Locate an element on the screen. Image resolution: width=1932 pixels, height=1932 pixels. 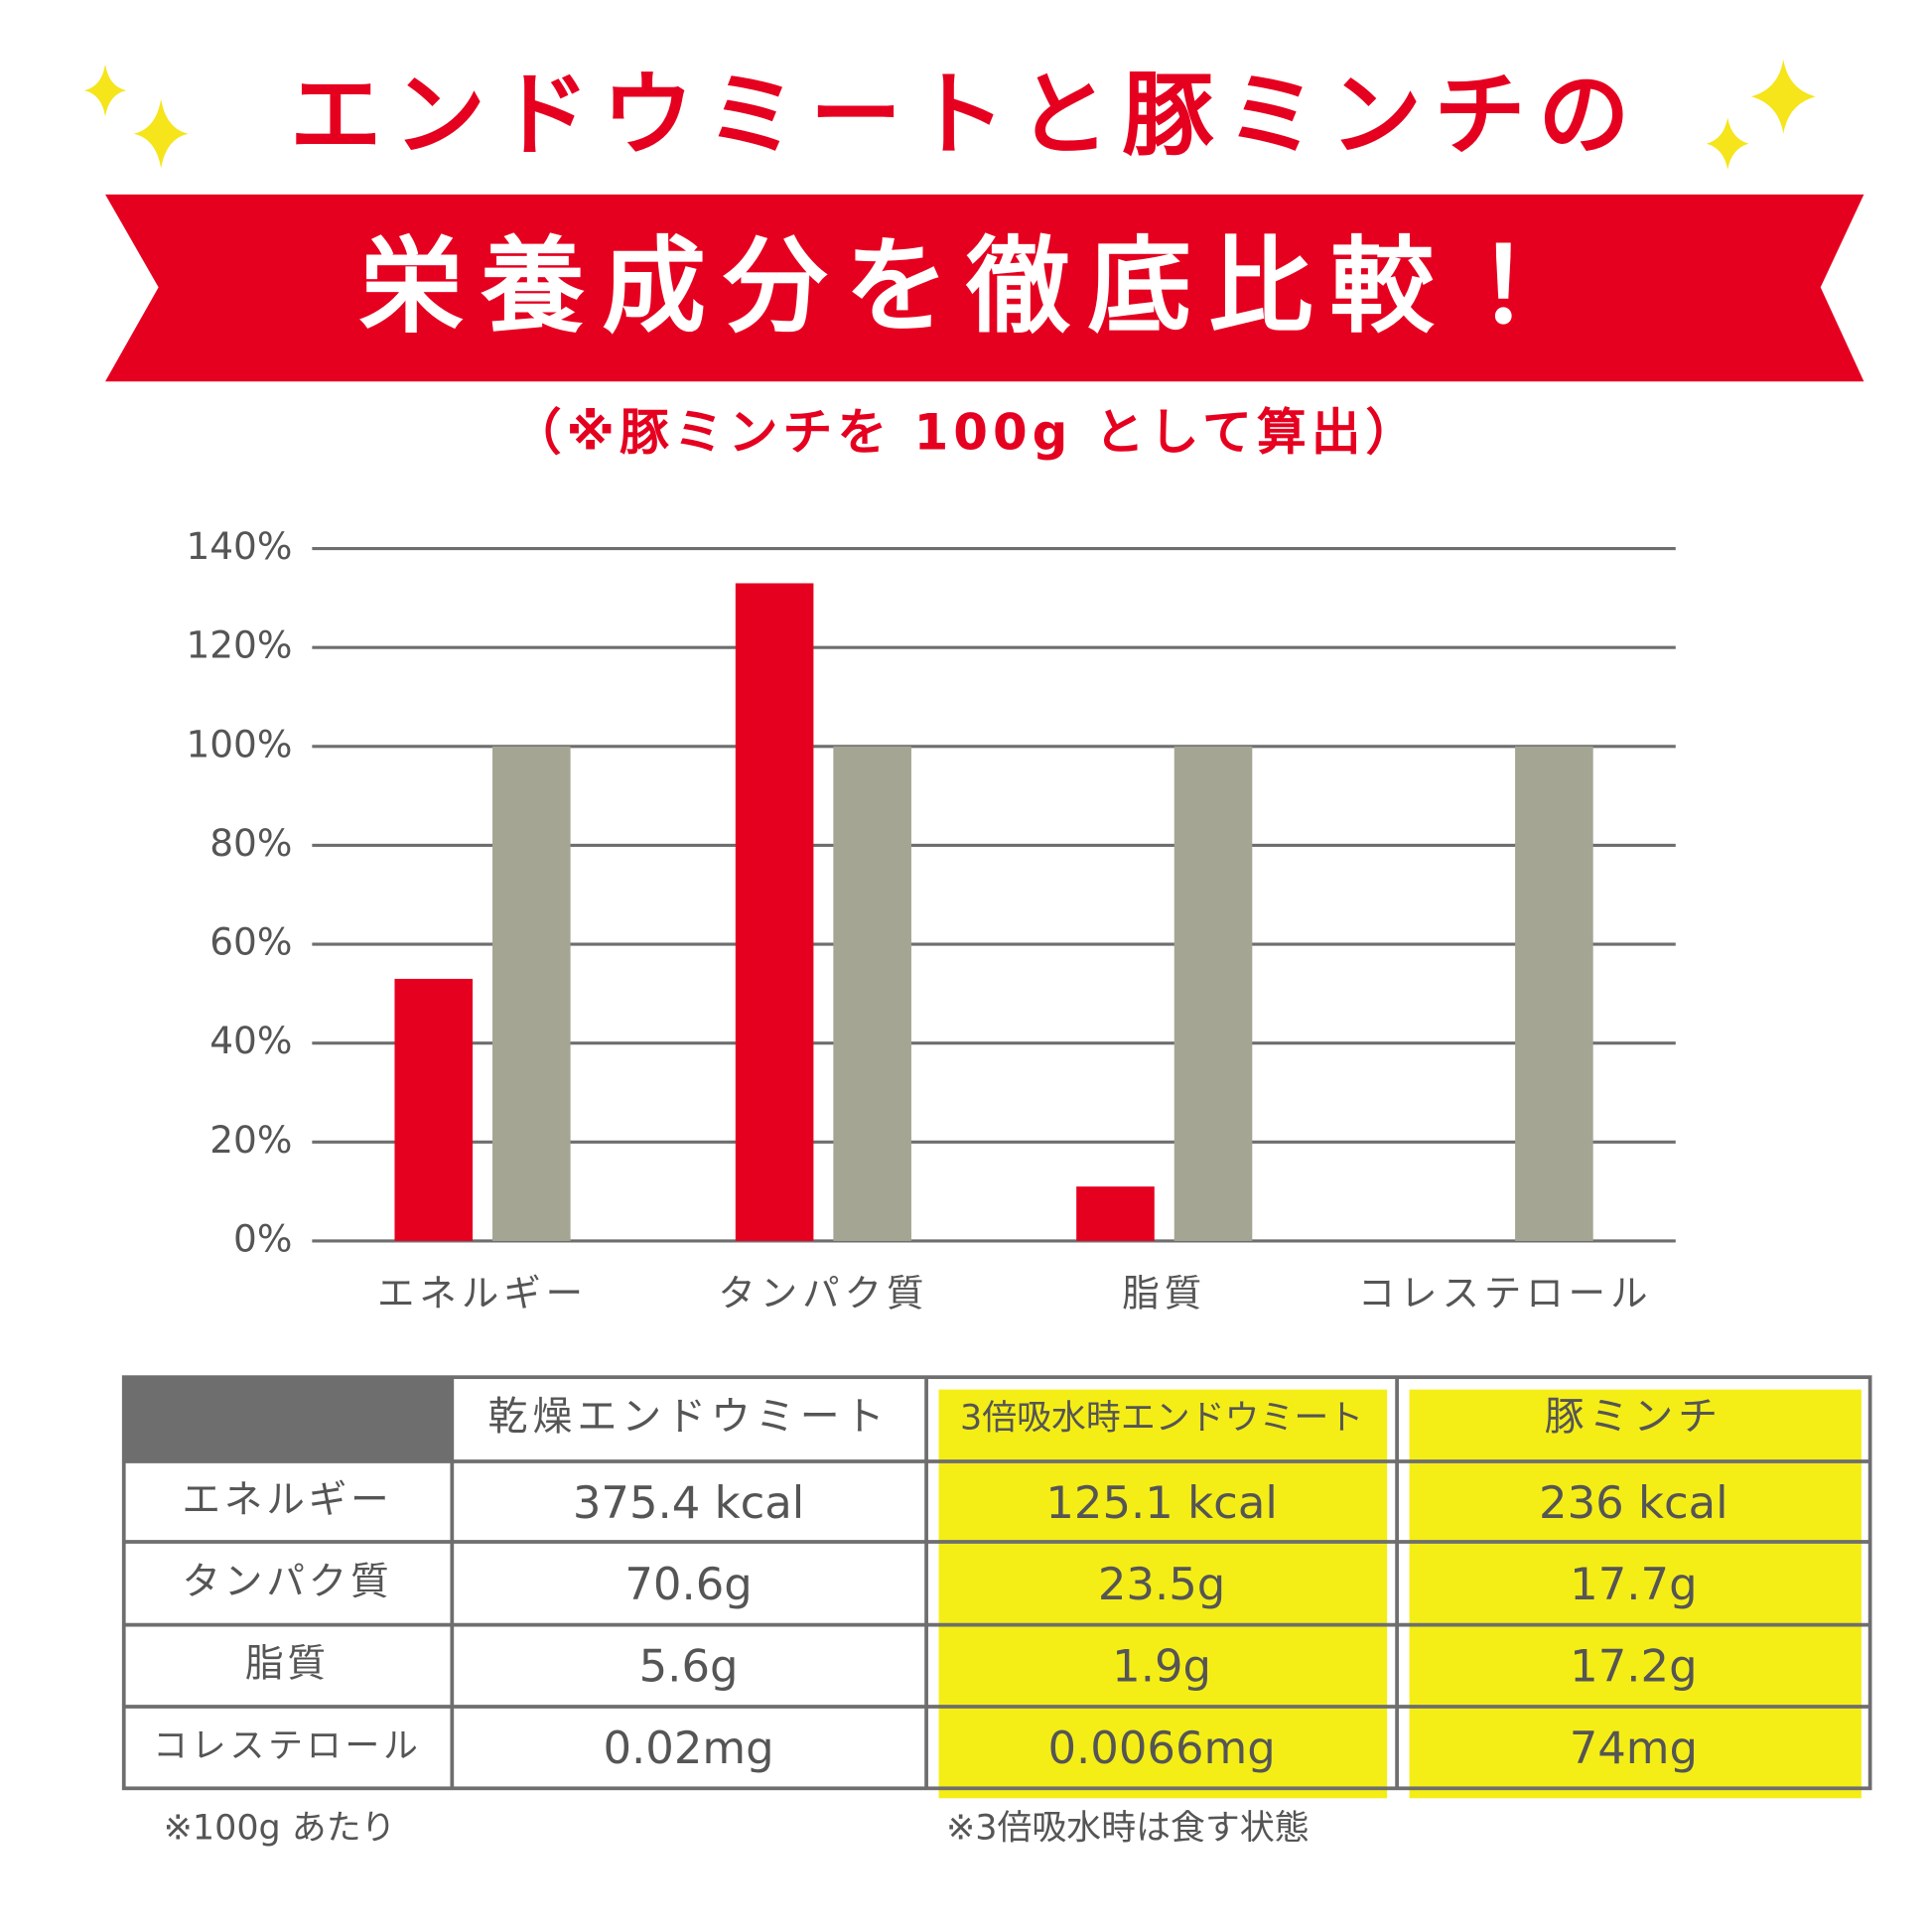
y-tick-label: 40% is located at coordinates (250, 1040).